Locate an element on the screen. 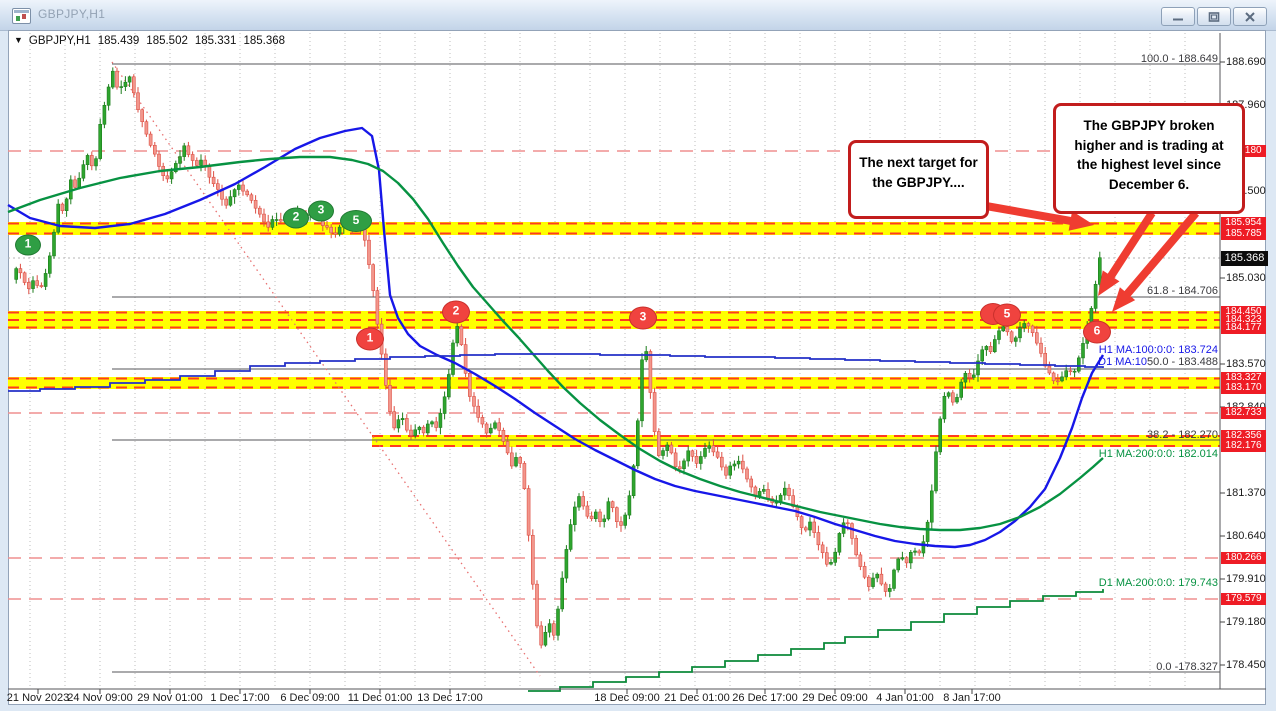  minimize-button is located at coordinates (1178, 16).